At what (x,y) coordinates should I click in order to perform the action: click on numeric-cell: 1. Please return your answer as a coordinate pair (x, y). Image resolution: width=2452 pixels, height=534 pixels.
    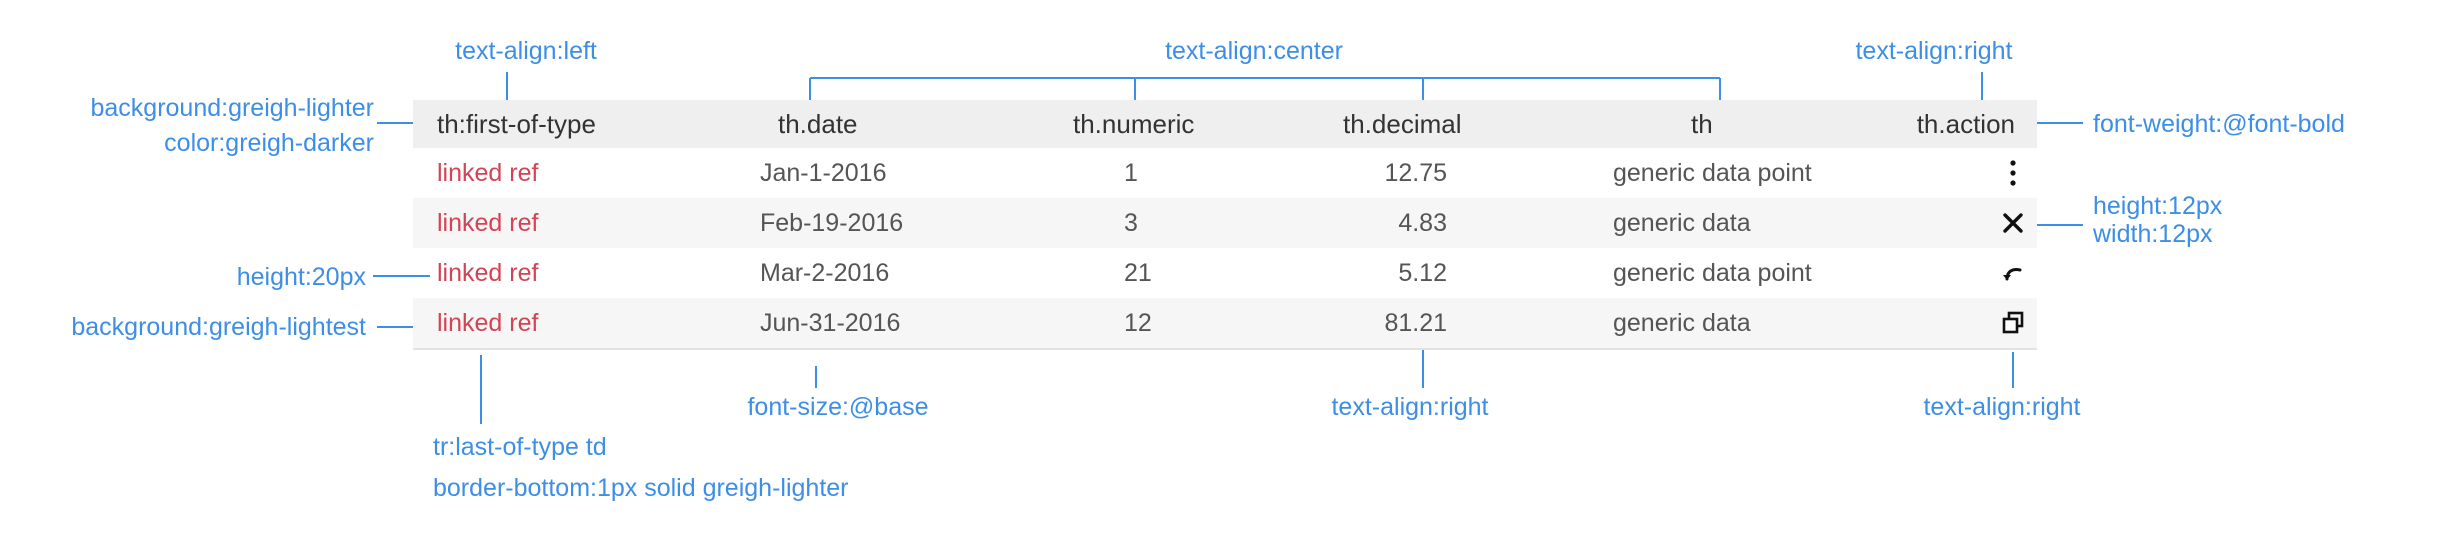
    Looking at the image, I should click on (1131, 172).